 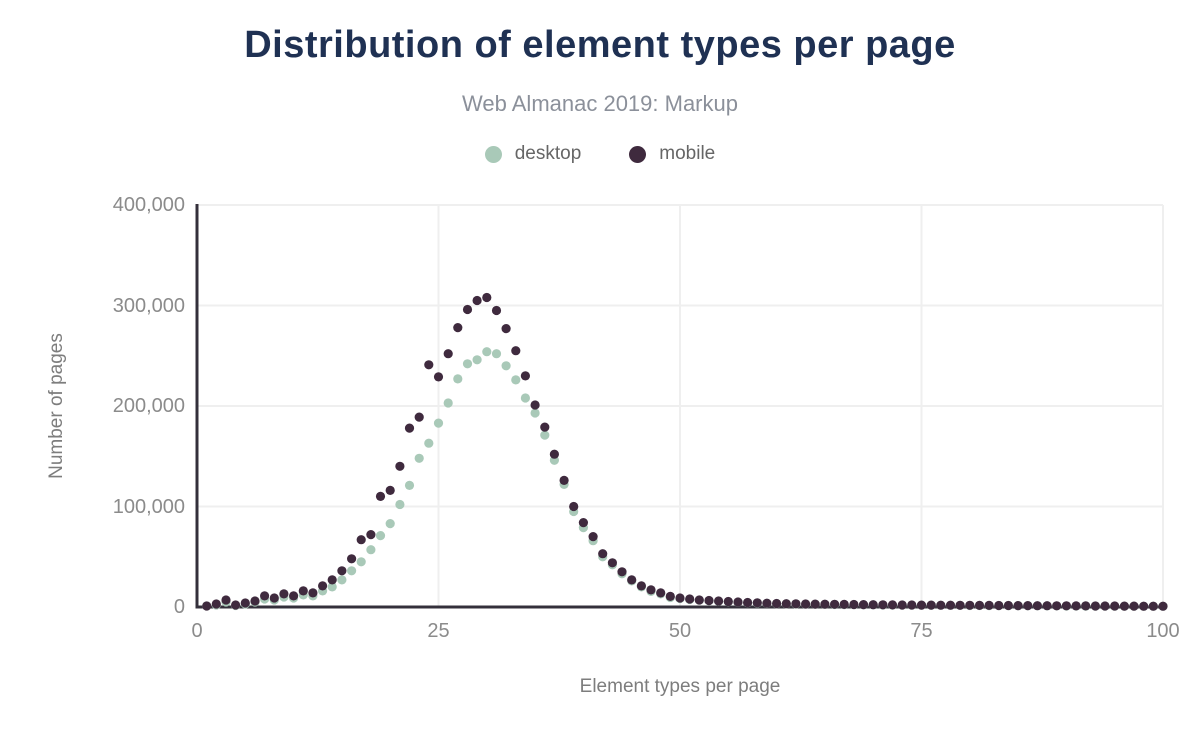 What do you see at coordinates (600, 103) in the screenshot?
I see `chart-subtitle: Web Almanac 2019: Markup` at bounding box center [600, 103].